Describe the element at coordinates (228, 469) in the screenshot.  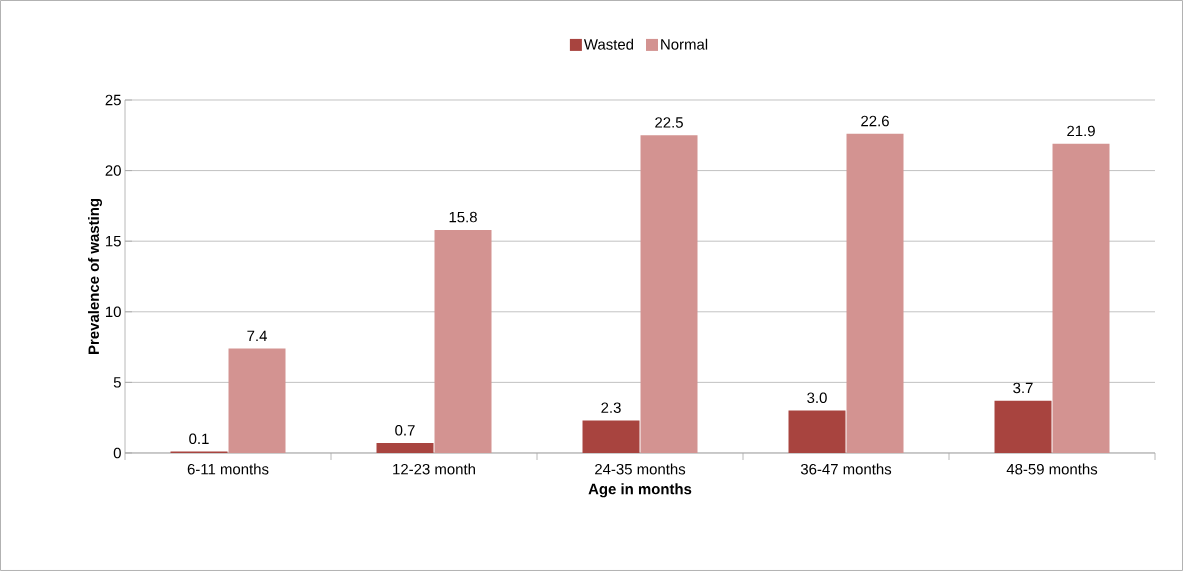
I see `x-tick-label: 6-11 months` at that location.